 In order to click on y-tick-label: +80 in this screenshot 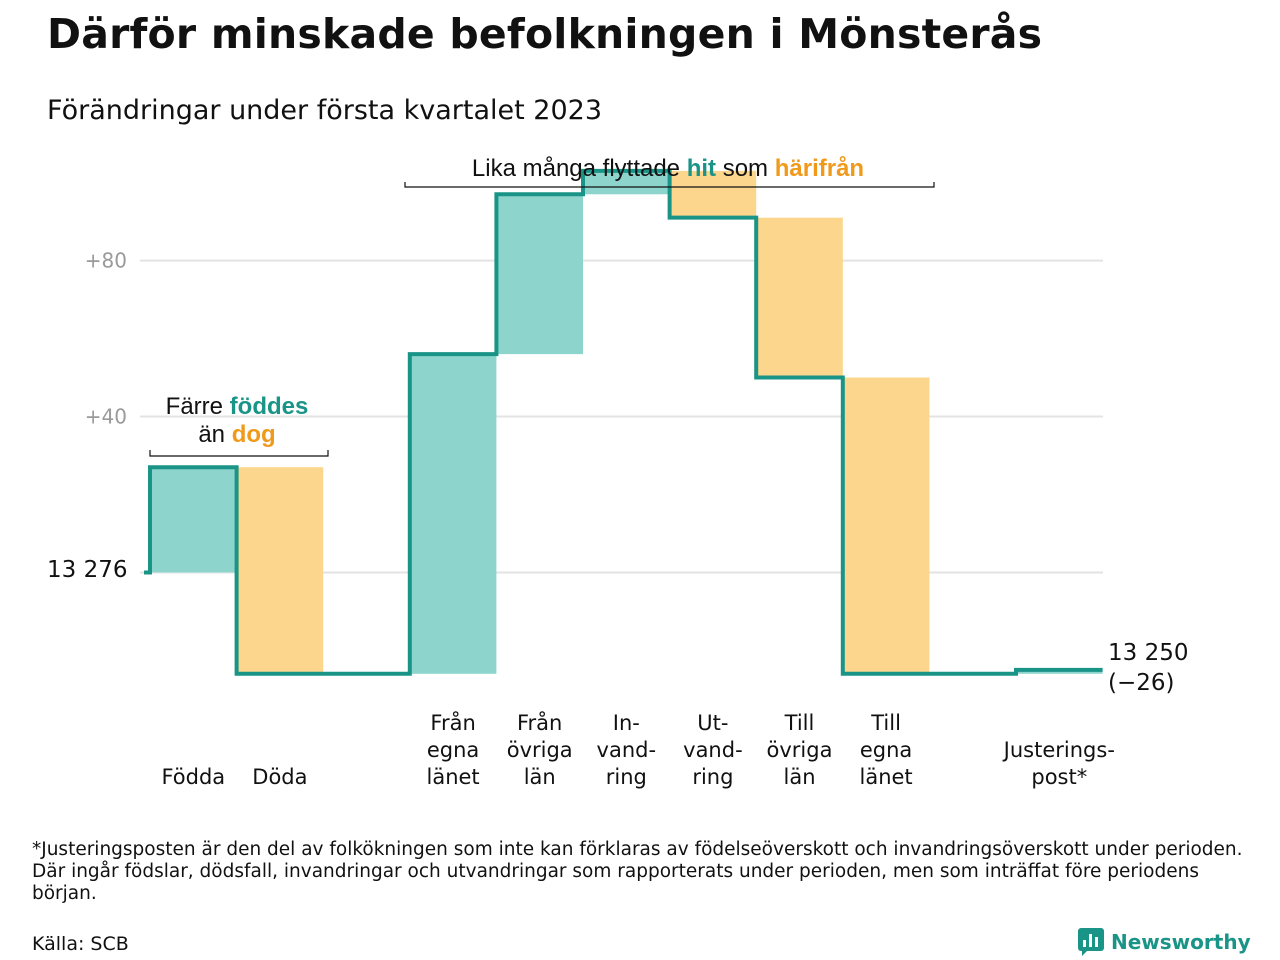, I will do `click(106, 261)`.